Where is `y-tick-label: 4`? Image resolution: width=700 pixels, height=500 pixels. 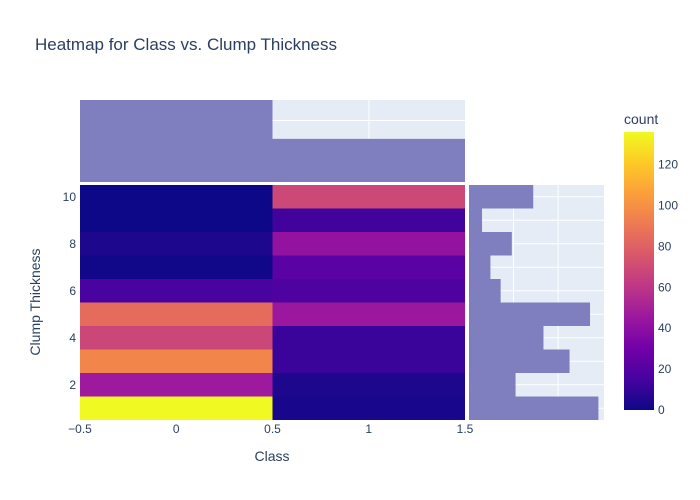
y-tick-label: 4 is located at coordinates (72, 338).